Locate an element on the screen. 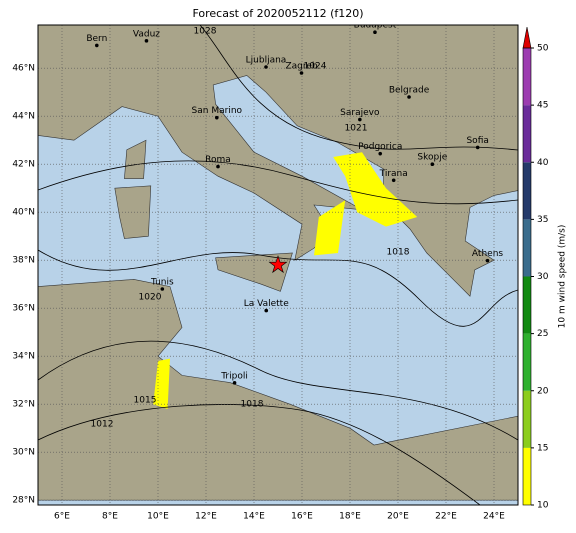 This screenshot has width=576, height=533. city-label: Belgrade is located at coordinates (409, 91).